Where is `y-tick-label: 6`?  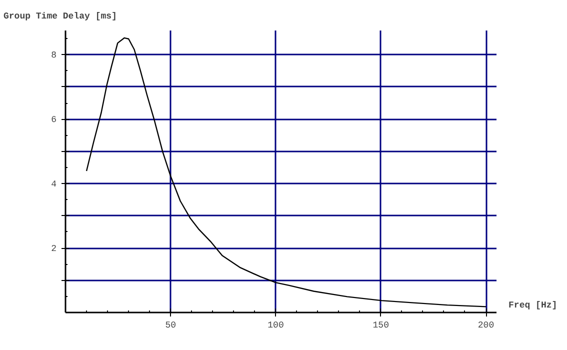
y-tick-label: 6 is located at coordinates (54, 120).